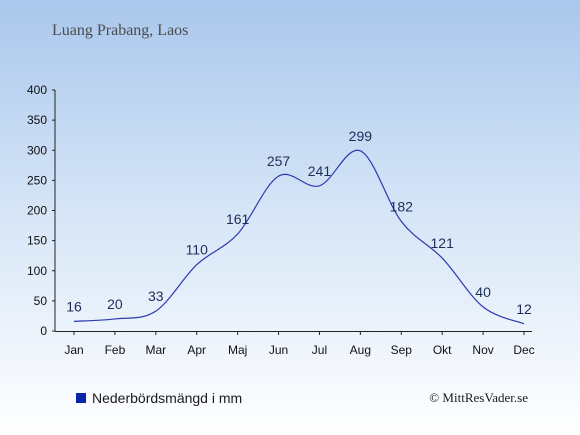 This screenshot has width=580, height=435. I want to click on data-label: 257, so click(279, 161).